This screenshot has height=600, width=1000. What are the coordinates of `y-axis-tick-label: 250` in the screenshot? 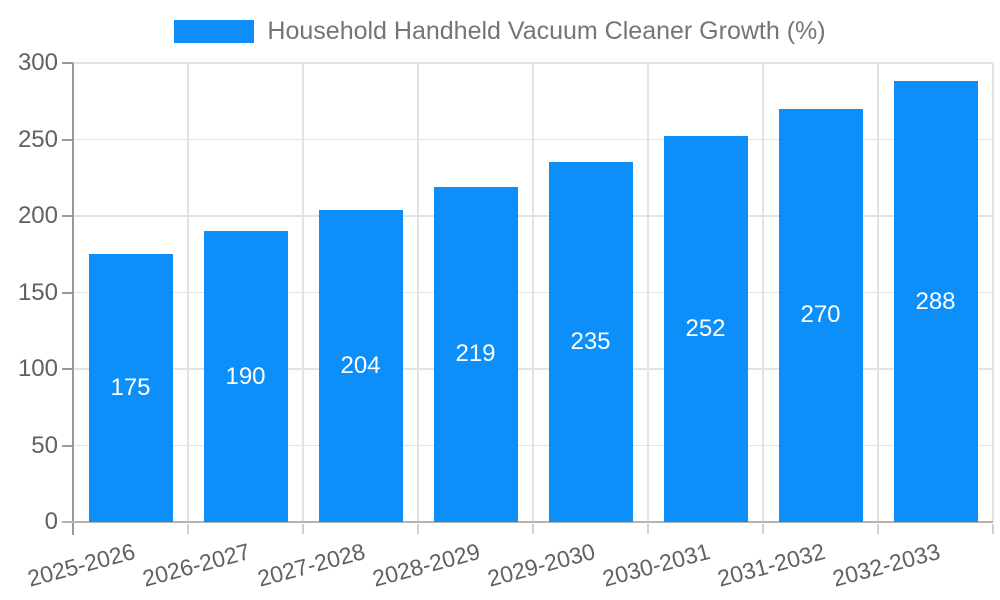 It's located at (37, 139).